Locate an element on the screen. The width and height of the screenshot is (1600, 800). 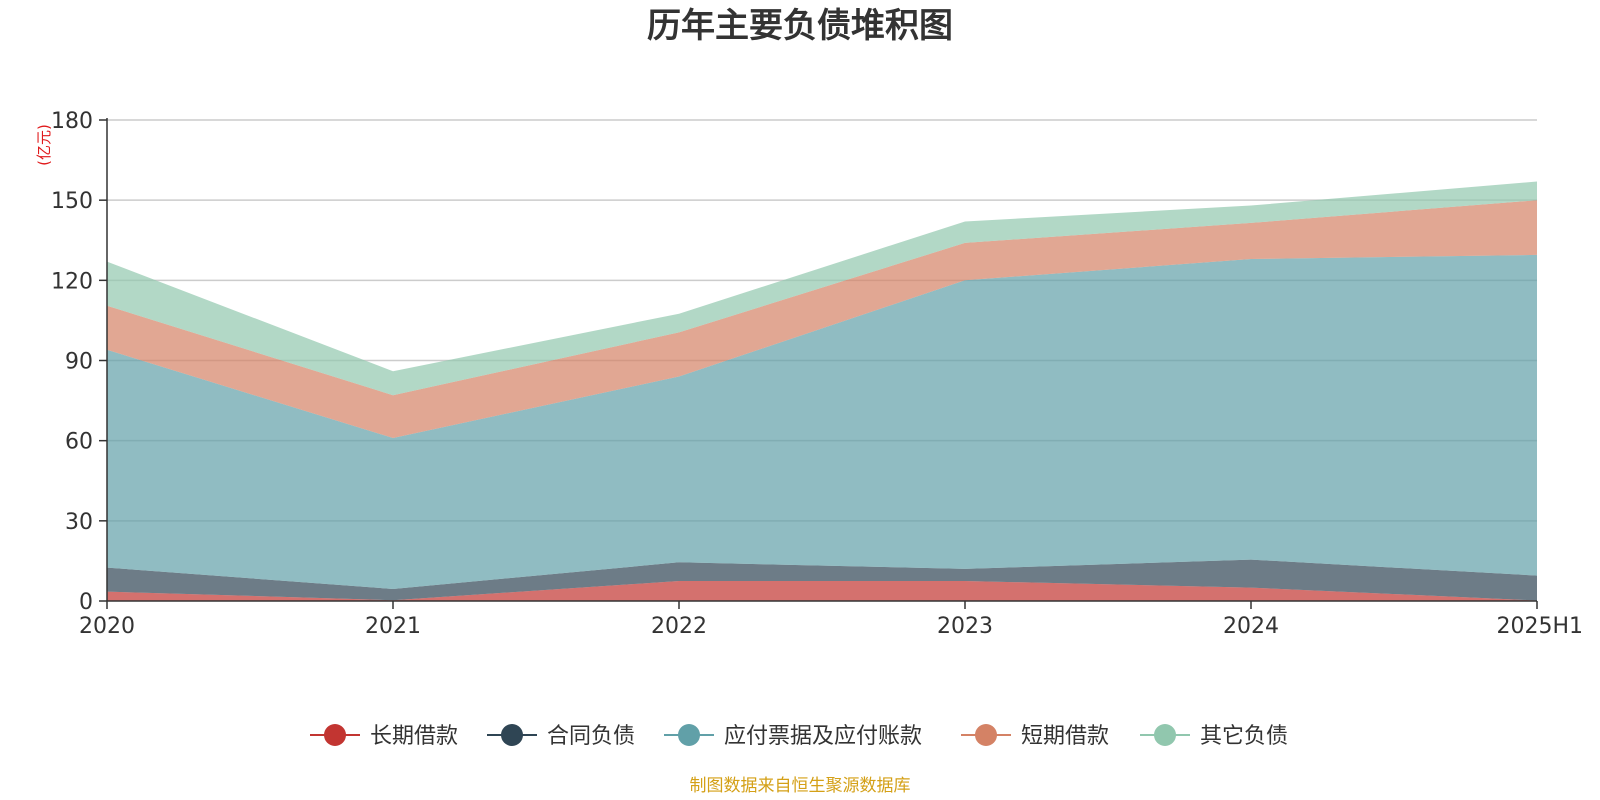
y-tick-label: 30 is located at coordinates (79, 522).